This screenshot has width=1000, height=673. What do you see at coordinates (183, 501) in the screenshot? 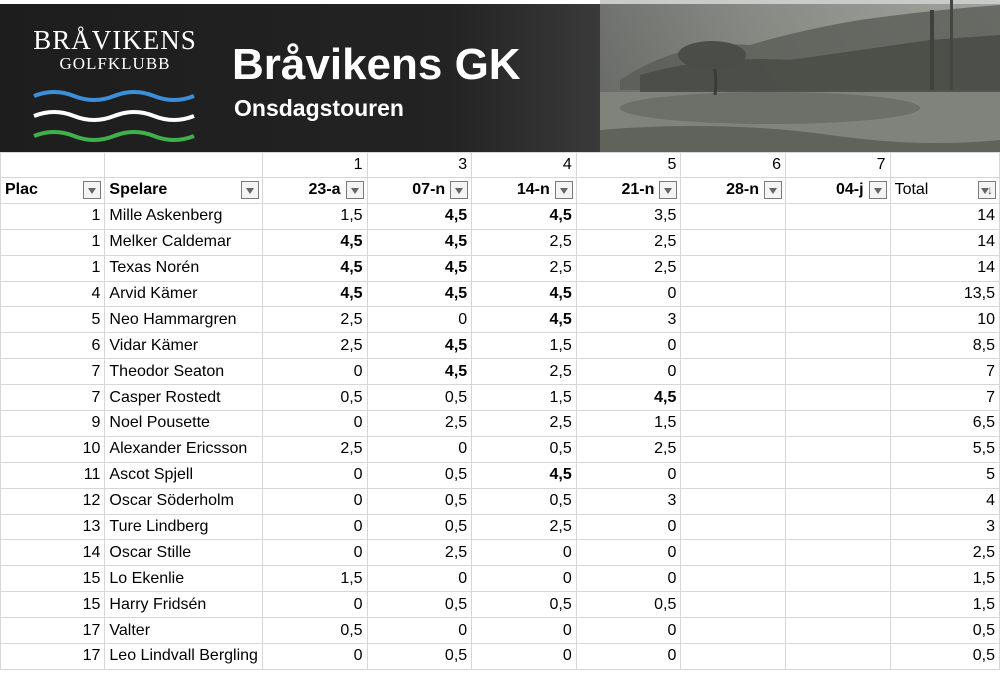
I see `player-name-cell: Oscar Söderholm` at bounding box center [183, 501].